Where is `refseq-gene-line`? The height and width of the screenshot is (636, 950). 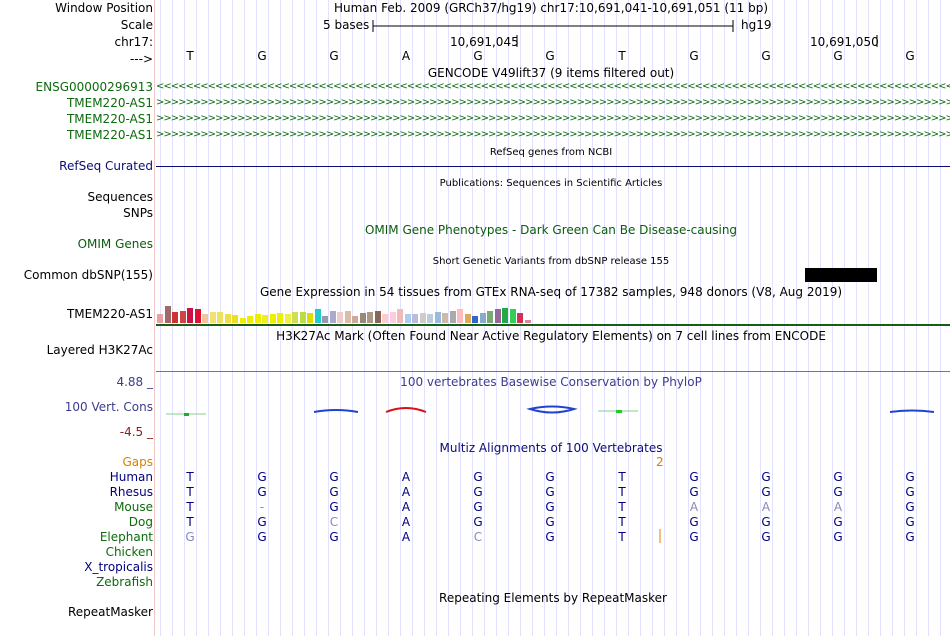
refseq-gene-line is located at coordinates (553, 166).